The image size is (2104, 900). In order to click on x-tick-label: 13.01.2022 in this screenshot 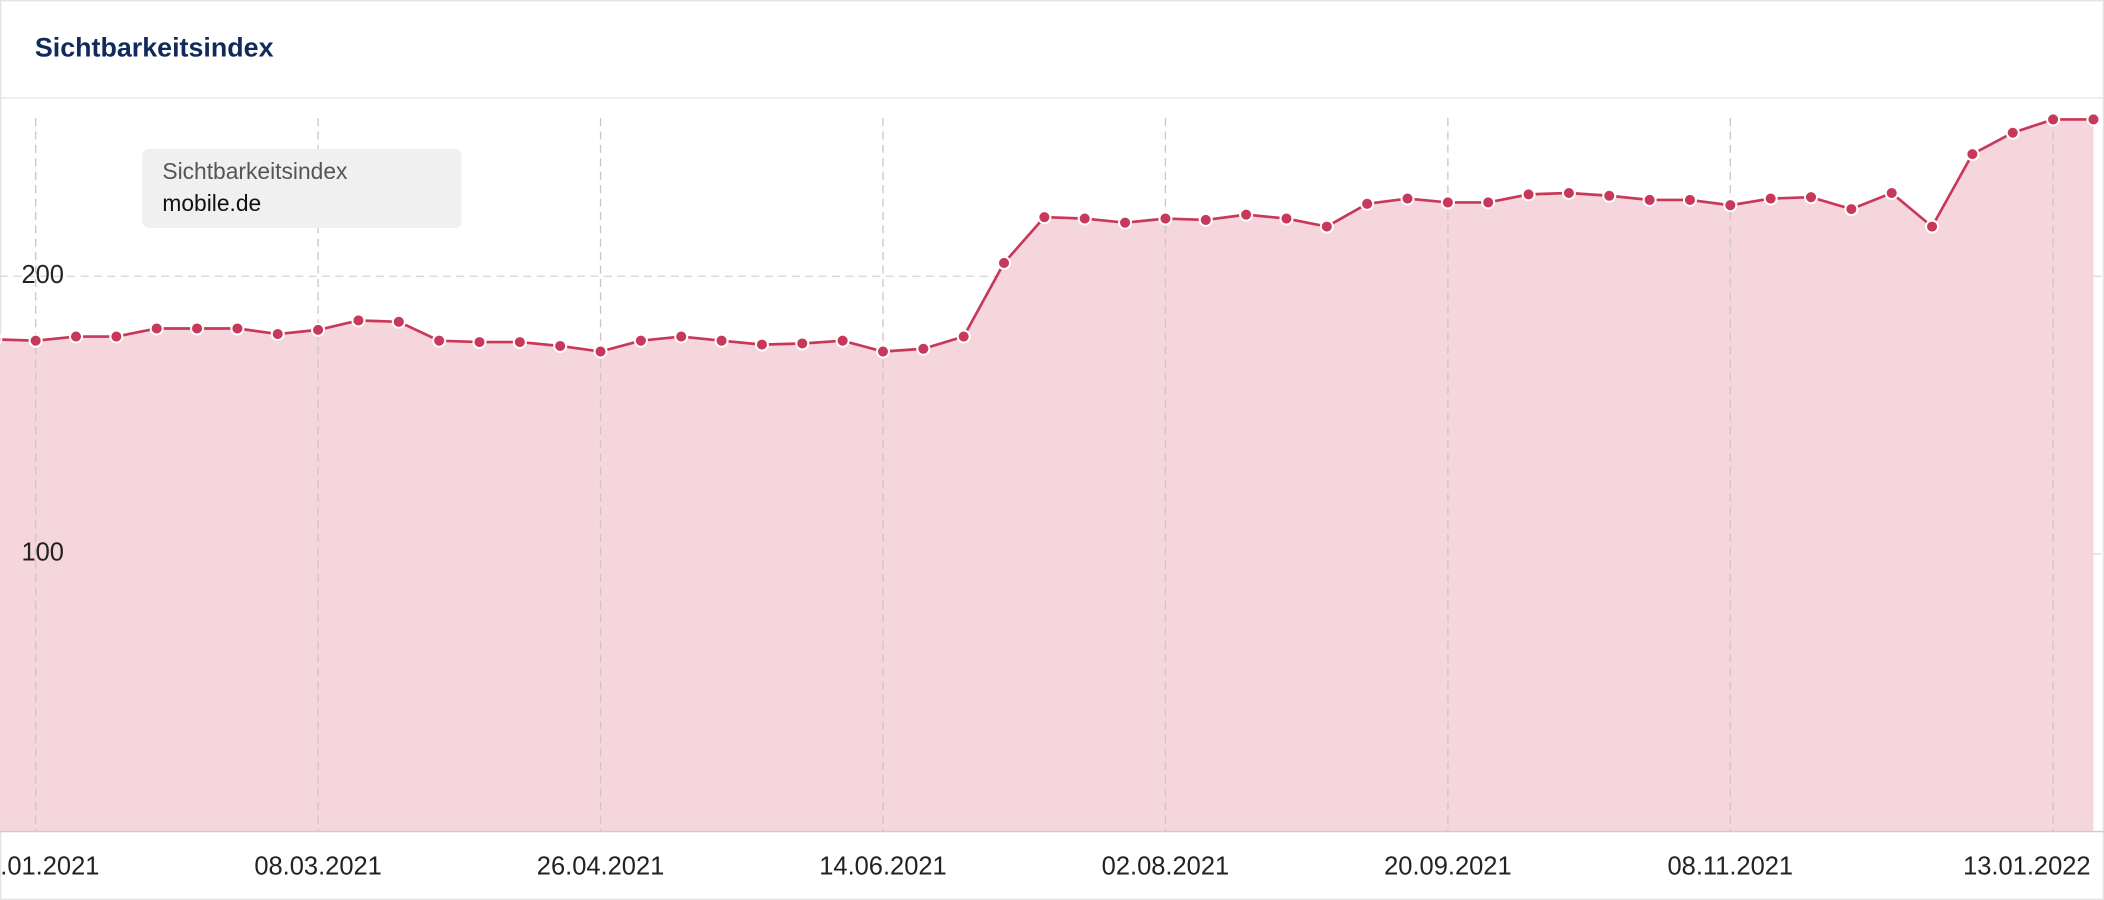, I will do `click(2026, 867)`.